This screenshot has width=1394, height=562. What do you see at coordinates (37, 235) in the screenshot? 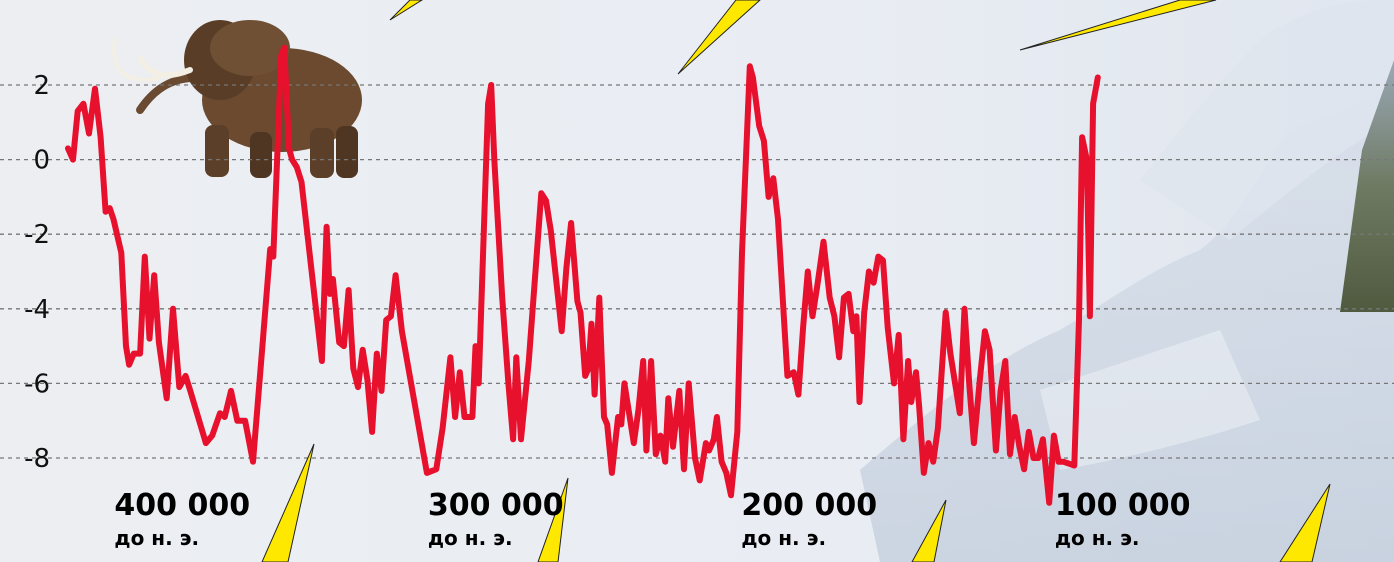
I see `y-tick-label: -2` at bounding box center [37, 235].